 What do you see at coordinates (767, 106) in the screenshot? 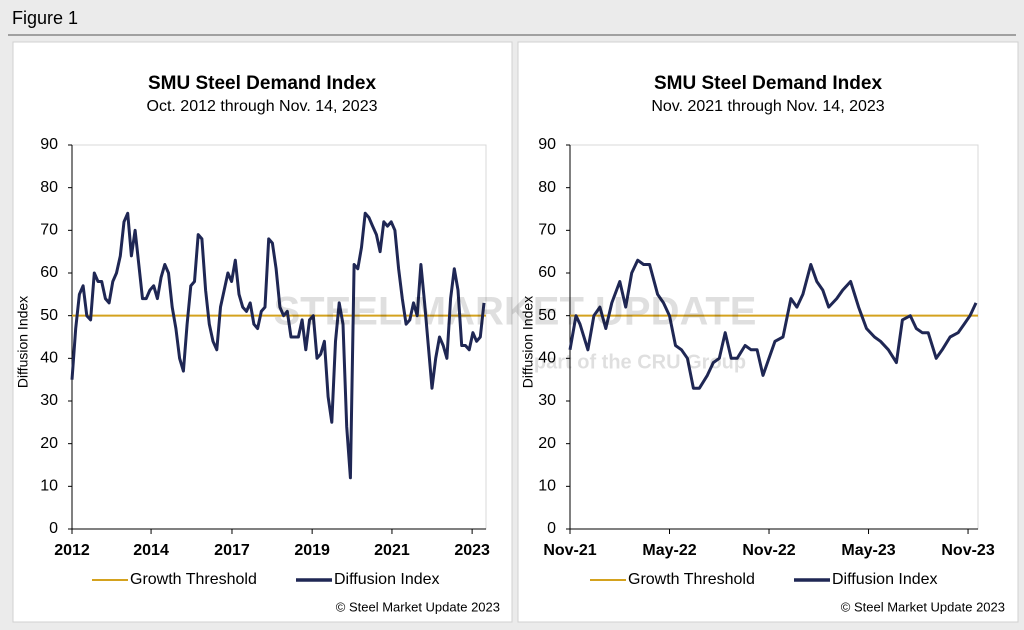
I see `chart-subtitle: Nov. 2021 through Nov. 14, 2023` at bounding box center [767, 106].